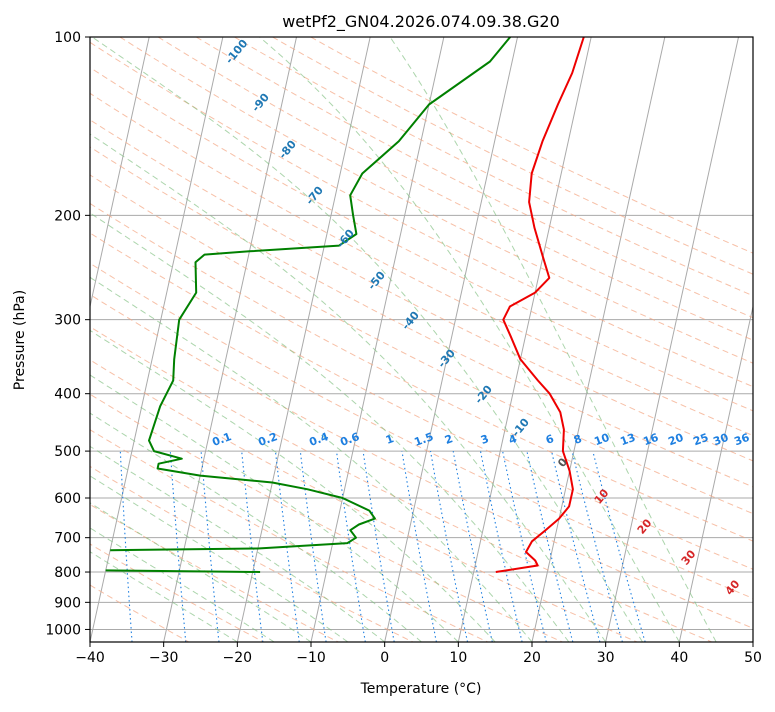 This screenshot has width=775, height=712. Describe the element at coordinates (67, 603) in the screenshot. I see `y-tick-label: 900` at that location.